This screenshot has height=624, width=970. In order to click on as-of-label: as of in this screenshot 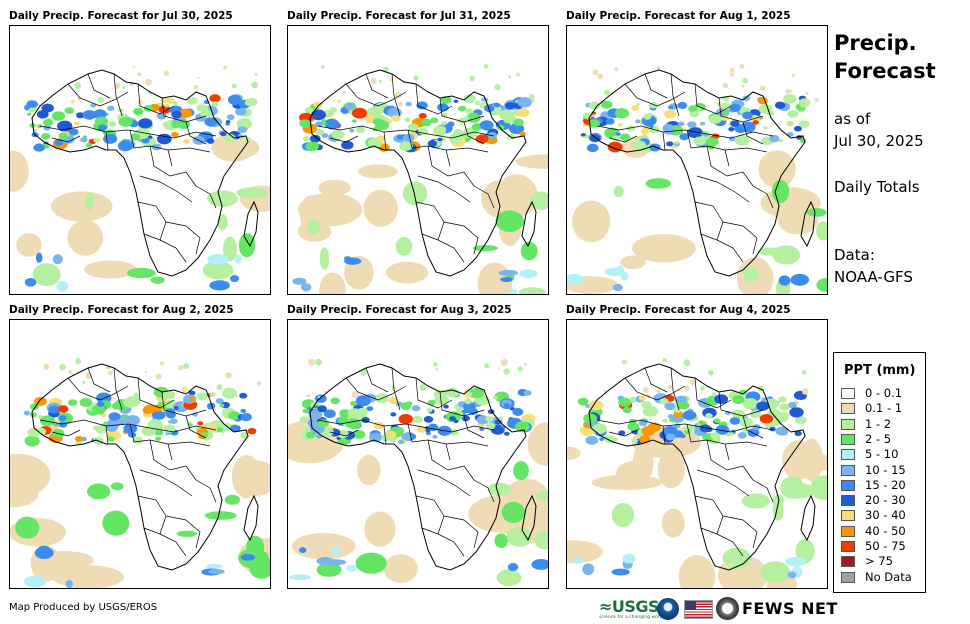, I will do `click(852, 119)`.